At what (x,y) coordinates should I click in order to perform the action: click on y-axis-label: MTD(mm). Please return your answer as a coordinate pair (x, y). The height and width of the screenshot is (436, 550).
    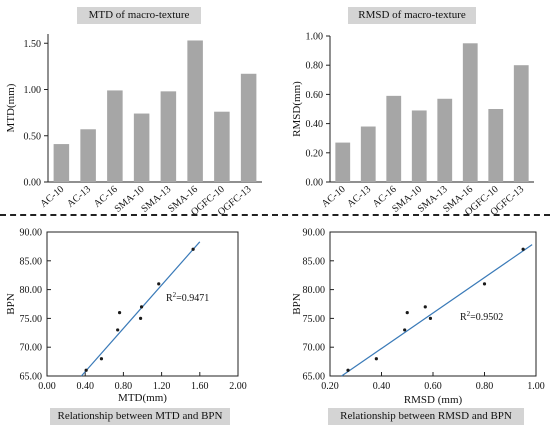
    Looking at the image, I should click on (11, 107).